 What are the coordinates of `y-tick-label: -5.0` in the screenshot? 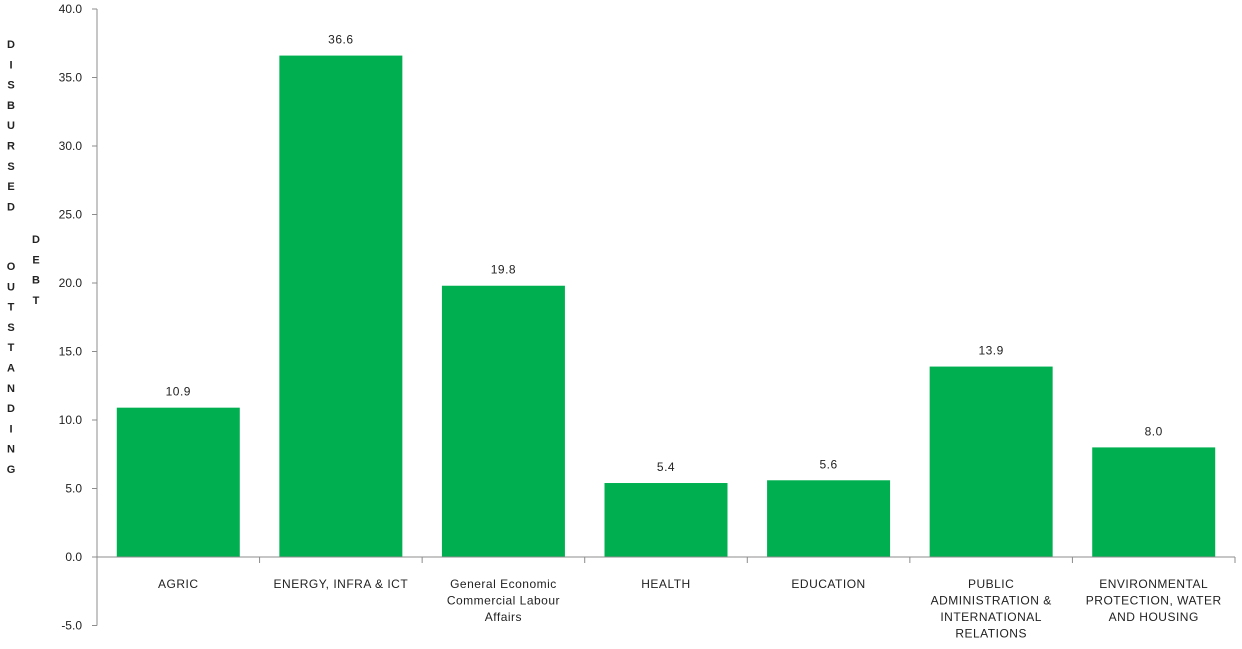 It's located at (71, 626).